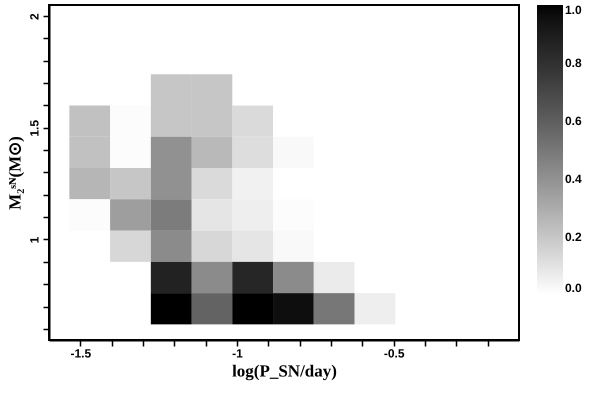 The width and height of the screenshot is (596, 395). What do you see at coordinates (81, 353) in the screenshot?
I see `x-tick-label: -1.5` at bounding box center [81, 353].